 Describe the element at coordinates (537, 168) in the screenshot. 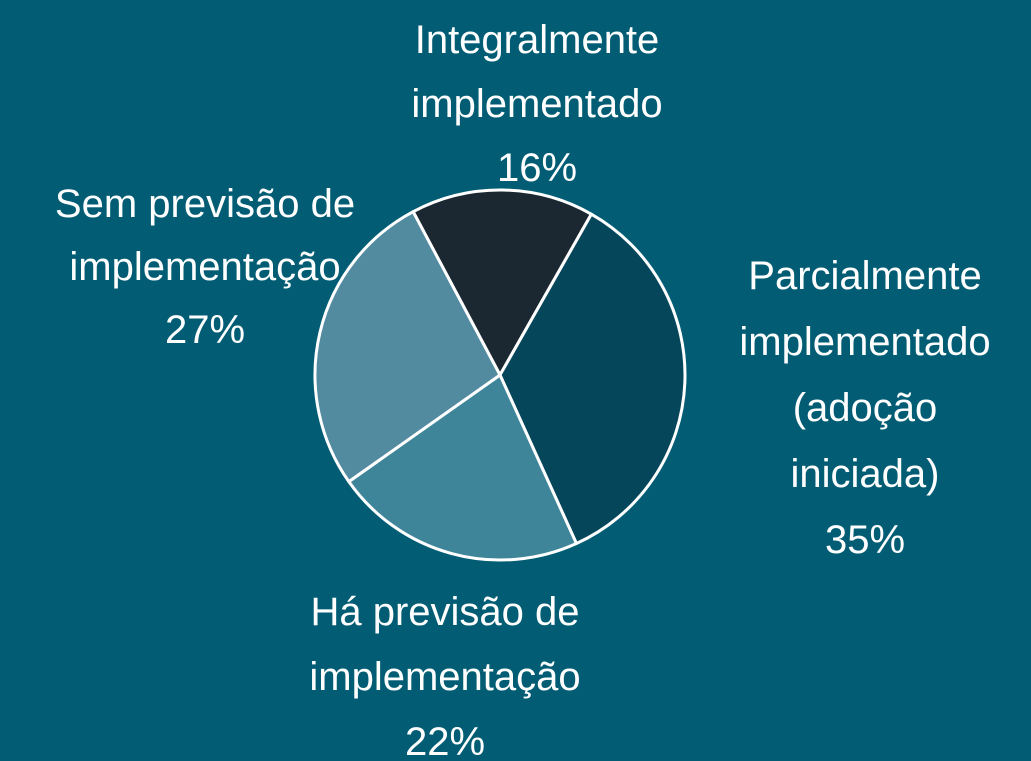

I see `value-label: 16%` at that location.